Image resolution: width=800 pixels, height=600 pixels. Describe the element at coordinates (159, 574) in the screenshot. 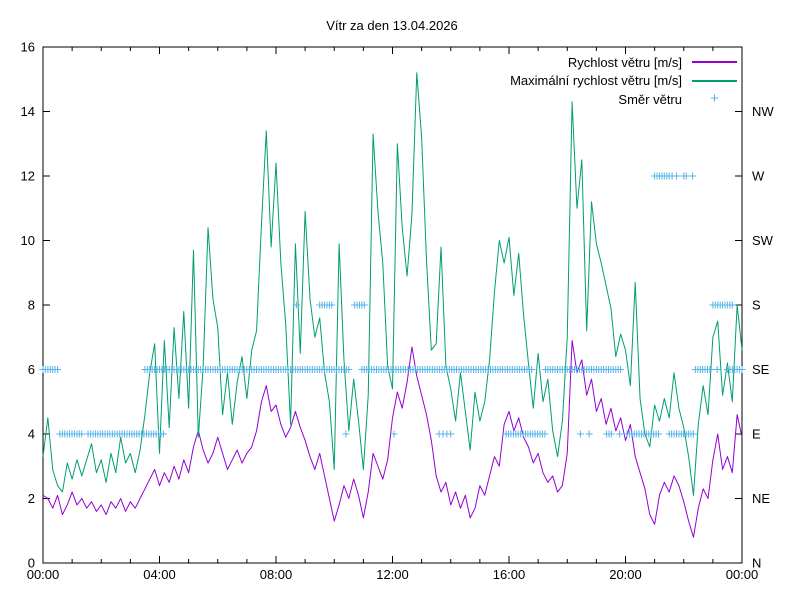

I see `x-tick-label: 04:00` at that location.